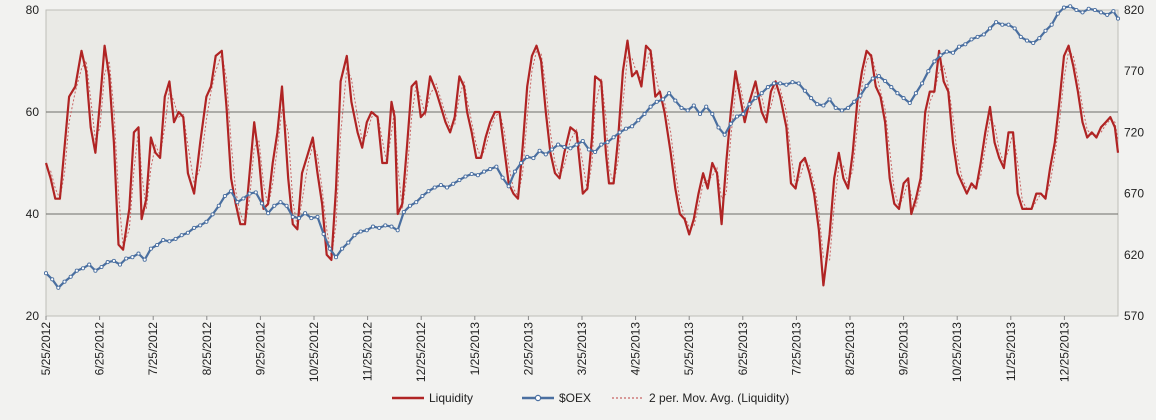  What do you see at coordinates (850, 349) in the screenshot?
I see `x-axis-tick-label: 8/25/2013` at bounding box center [850, 349].